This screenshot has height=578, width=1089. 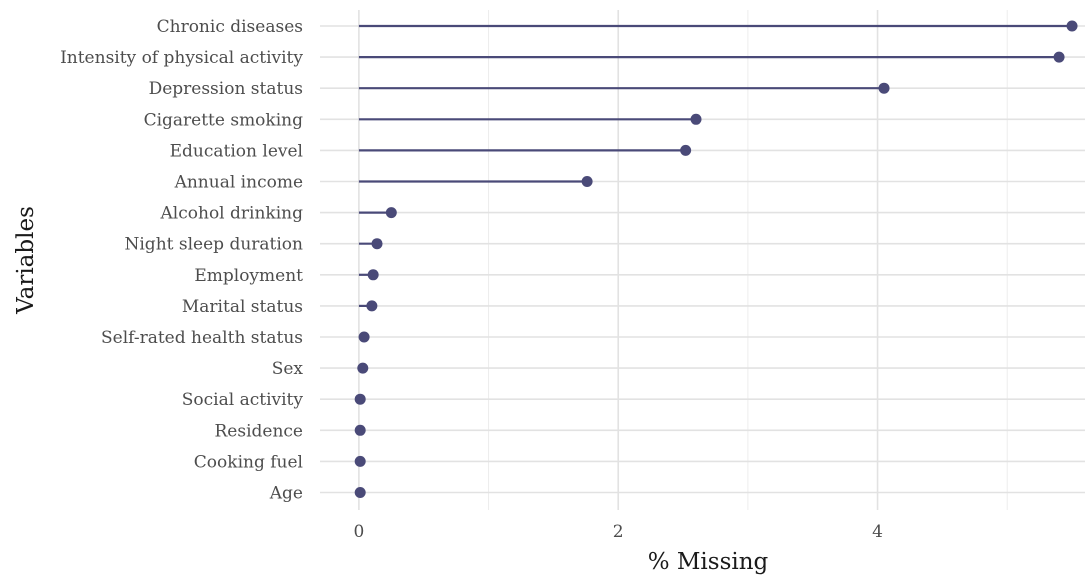 I want to click on y-tick-label: Intensity of physical activity, so click(x=181, y=58).